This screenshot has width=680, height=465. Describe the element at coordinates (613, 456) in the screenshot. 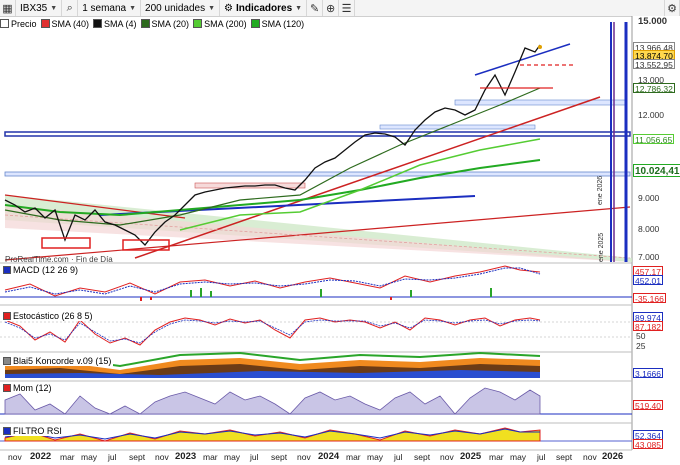

I see `x-axis-label: 2026` at that location.